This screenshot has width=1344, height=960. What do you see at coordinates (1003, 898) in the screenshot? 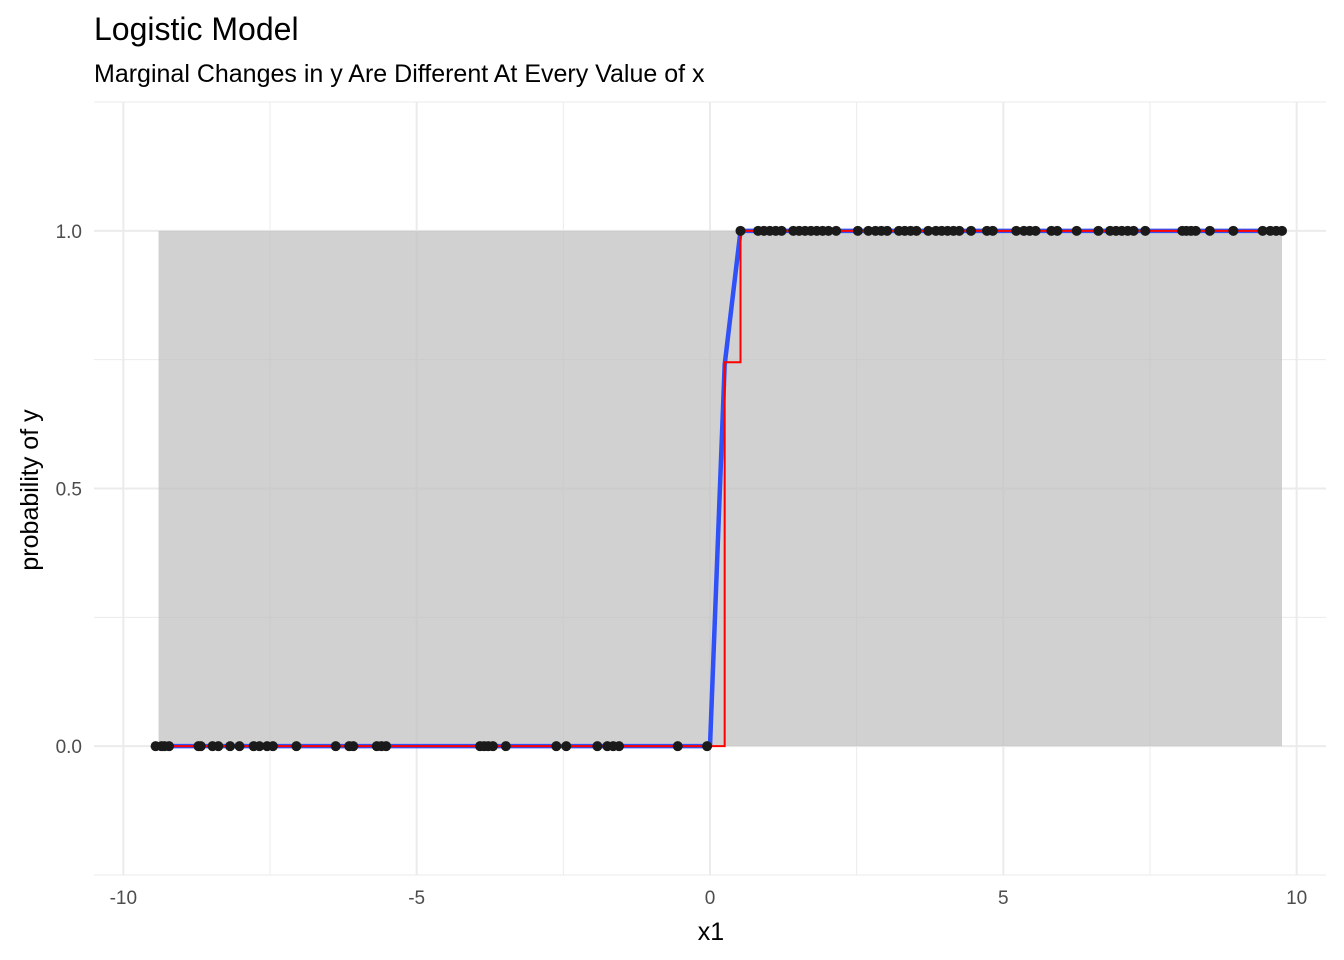
I see `x-tick-label: 5` at bounding box center [1003, 898].